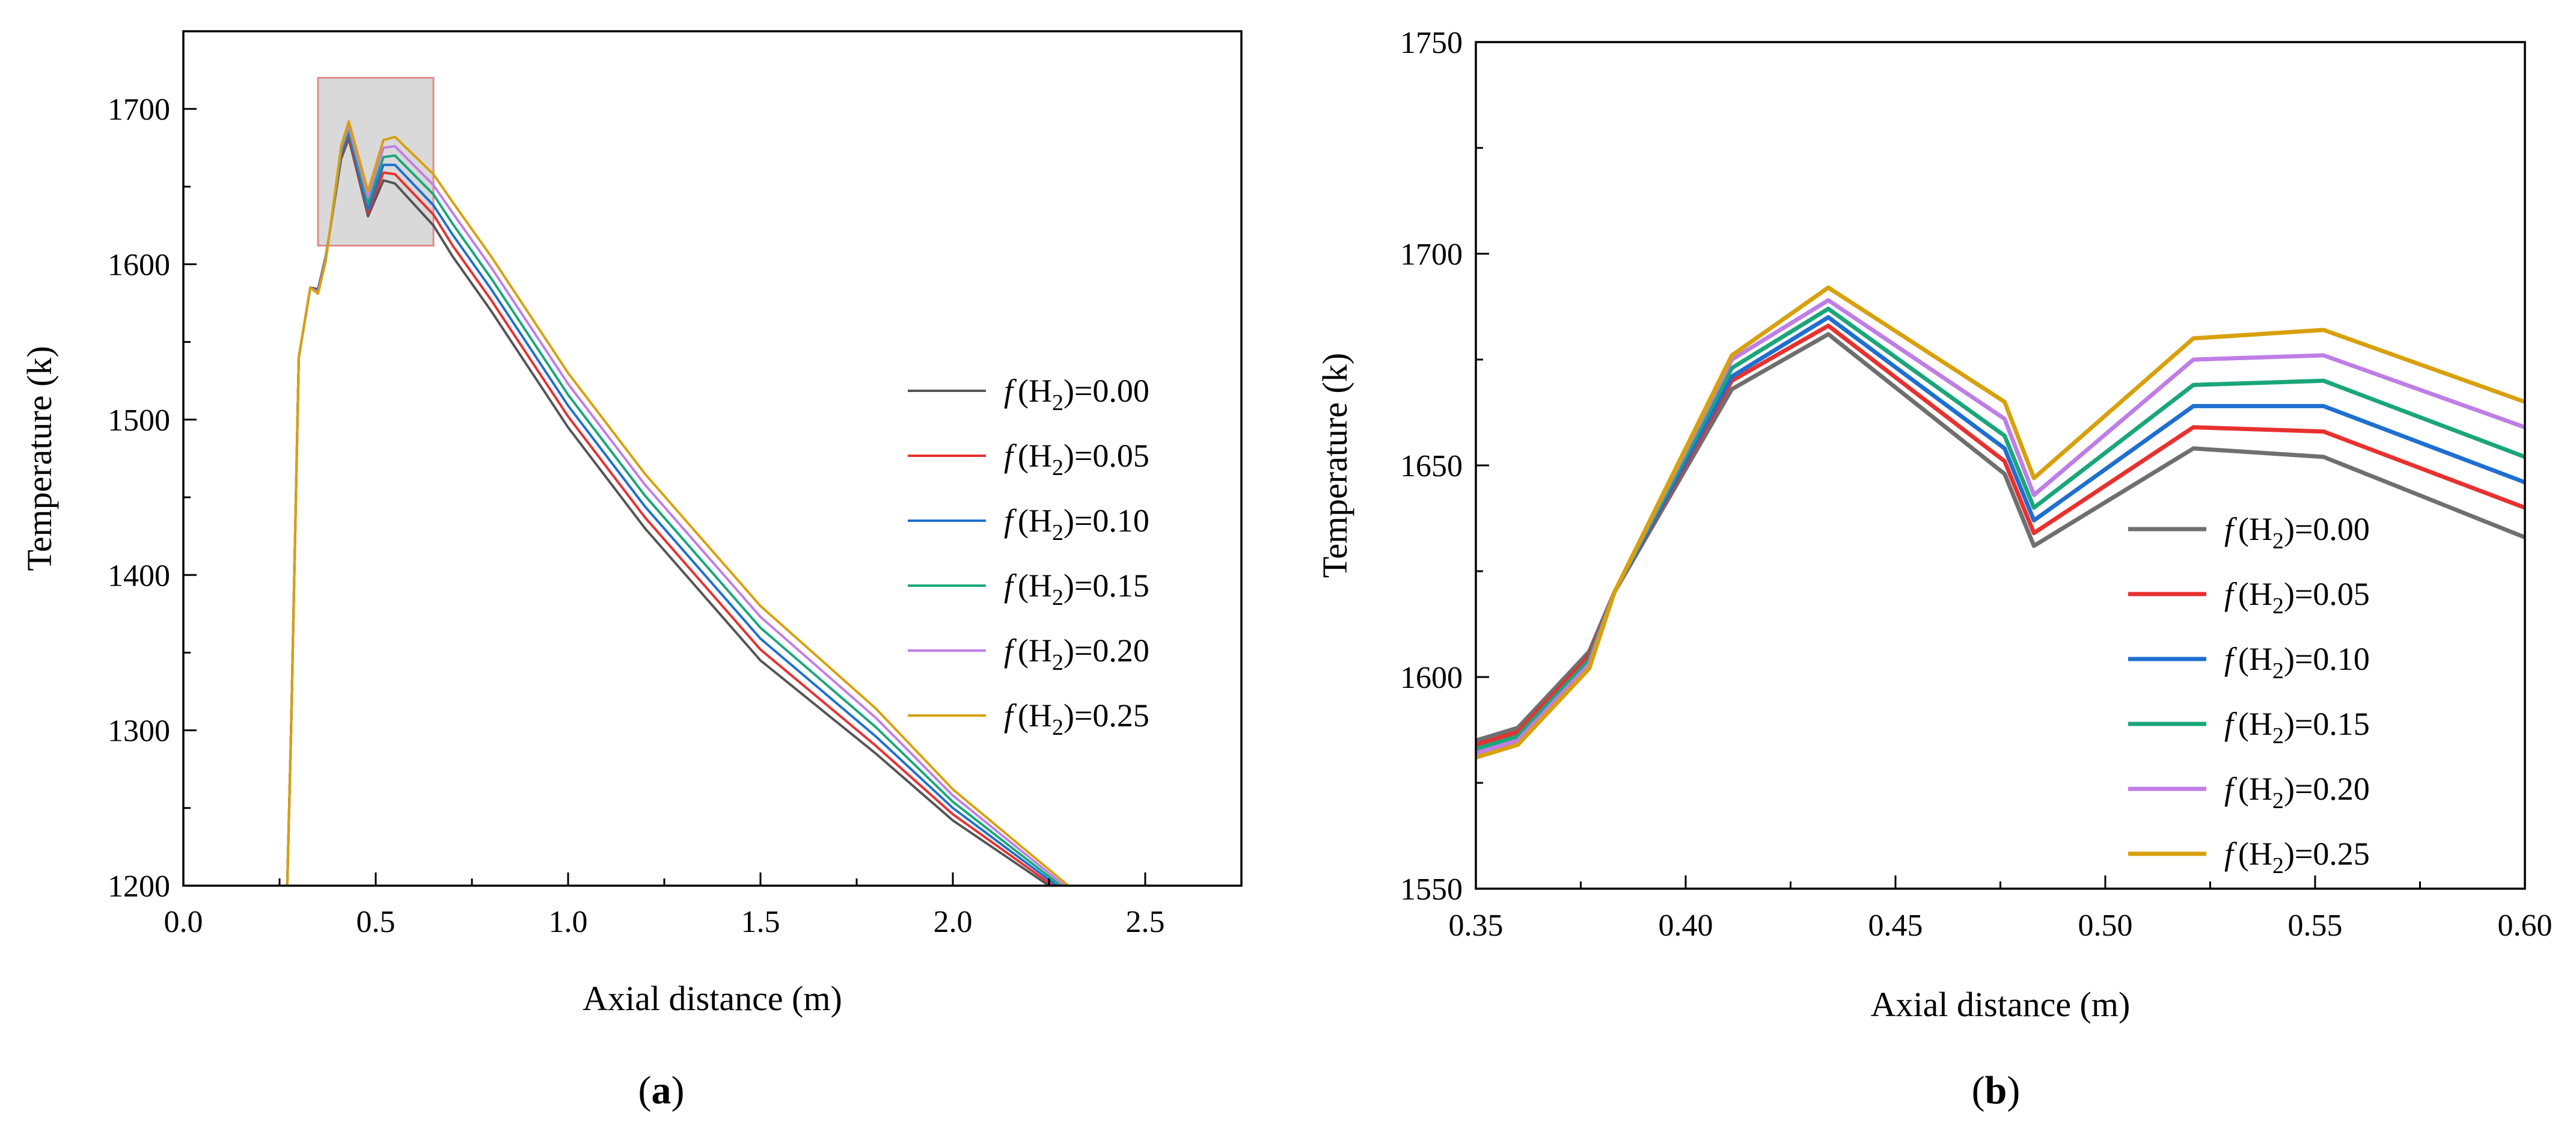 The height and width of the screenshot is (1134, 2576). I want to click on y-tick-label: 1500, so click(139, 420).